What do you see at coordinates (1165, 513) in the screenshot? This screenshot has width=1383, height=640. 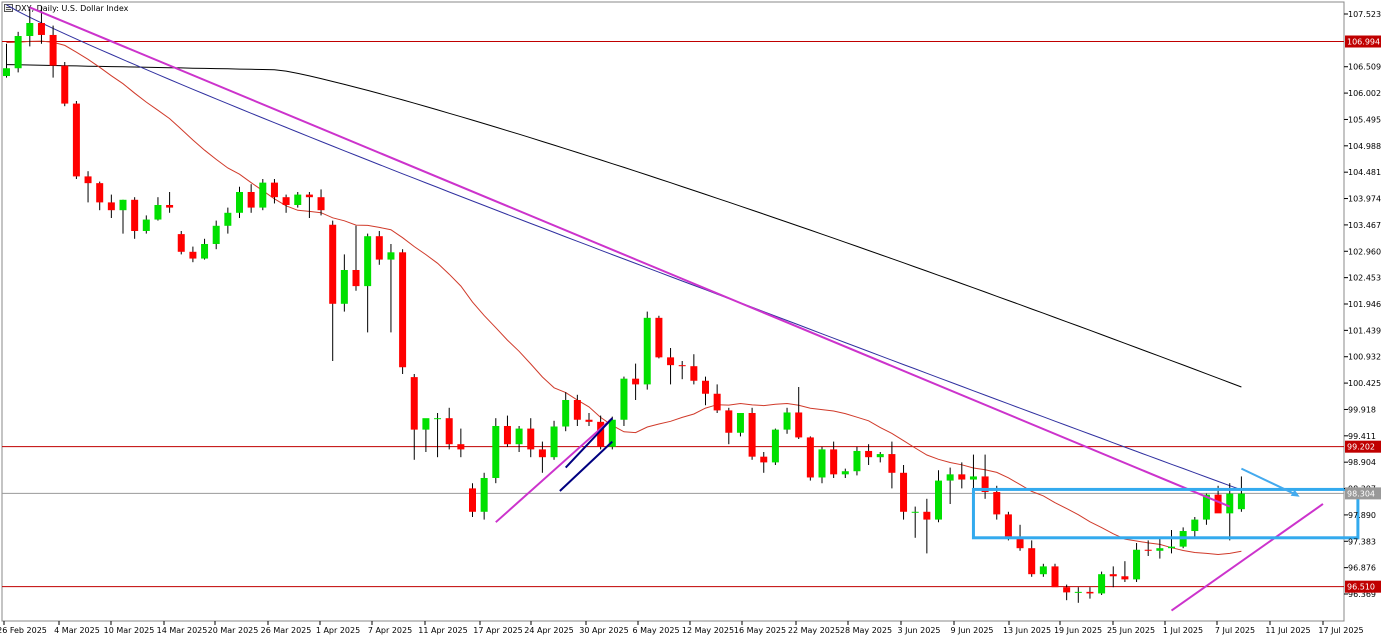 I see `consolidation-box` at bounding box center [1165, 513].